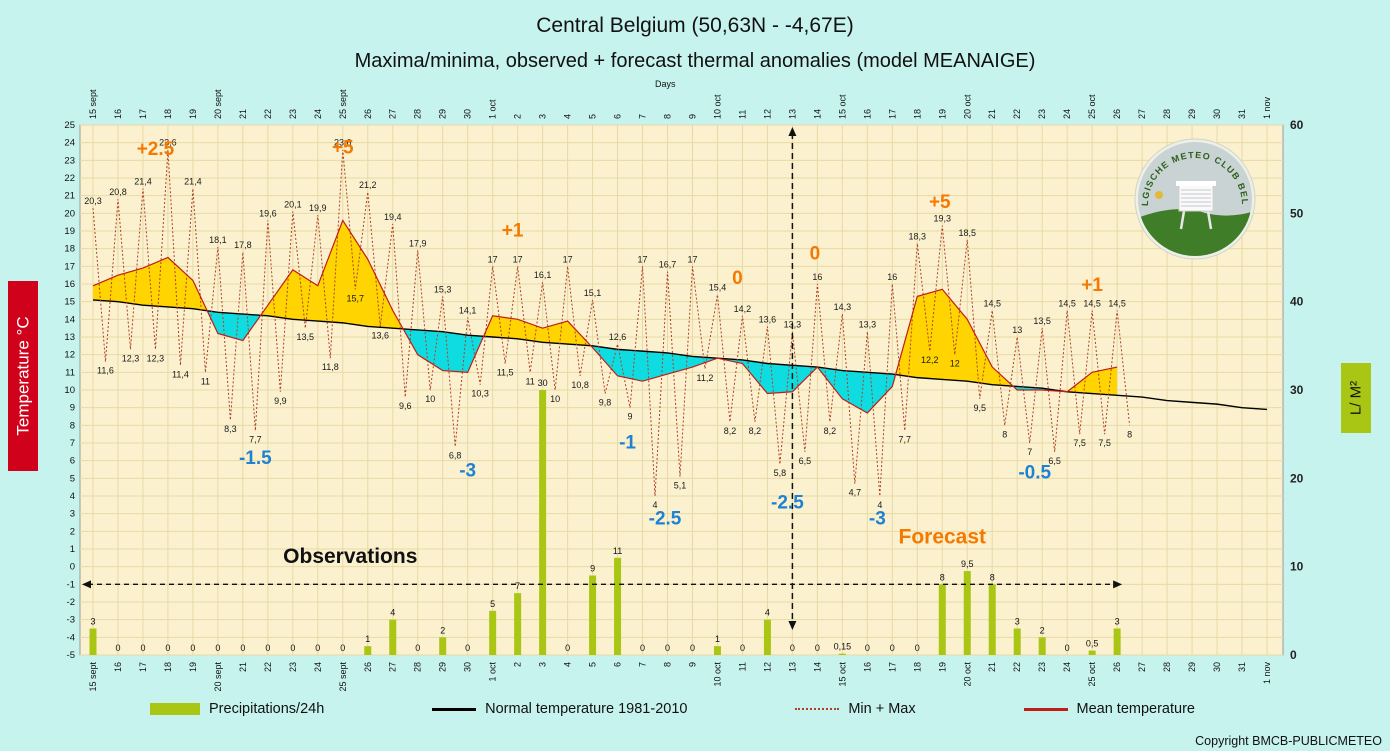  What do you see at coordinates (71, 655) in the screenshot?
I see `temp-tick-label: -5` at bounding box center [71, 655].